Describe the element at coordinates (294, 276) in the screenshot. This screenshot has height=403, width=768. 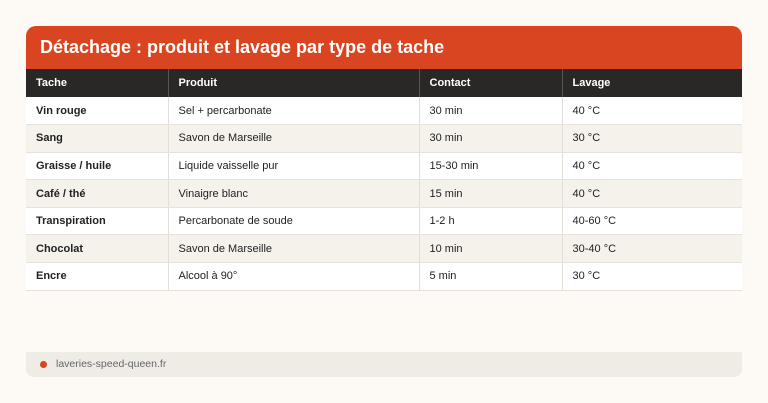
I see `table-cell: Alcool à 90°` at that location.